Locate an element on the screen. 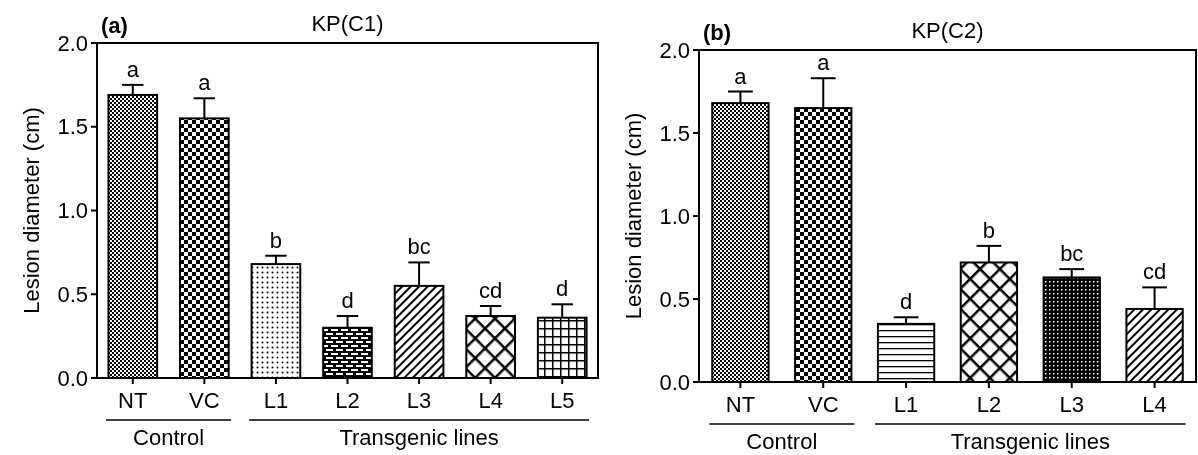  text: (a) is located at coordinates (114, 25).